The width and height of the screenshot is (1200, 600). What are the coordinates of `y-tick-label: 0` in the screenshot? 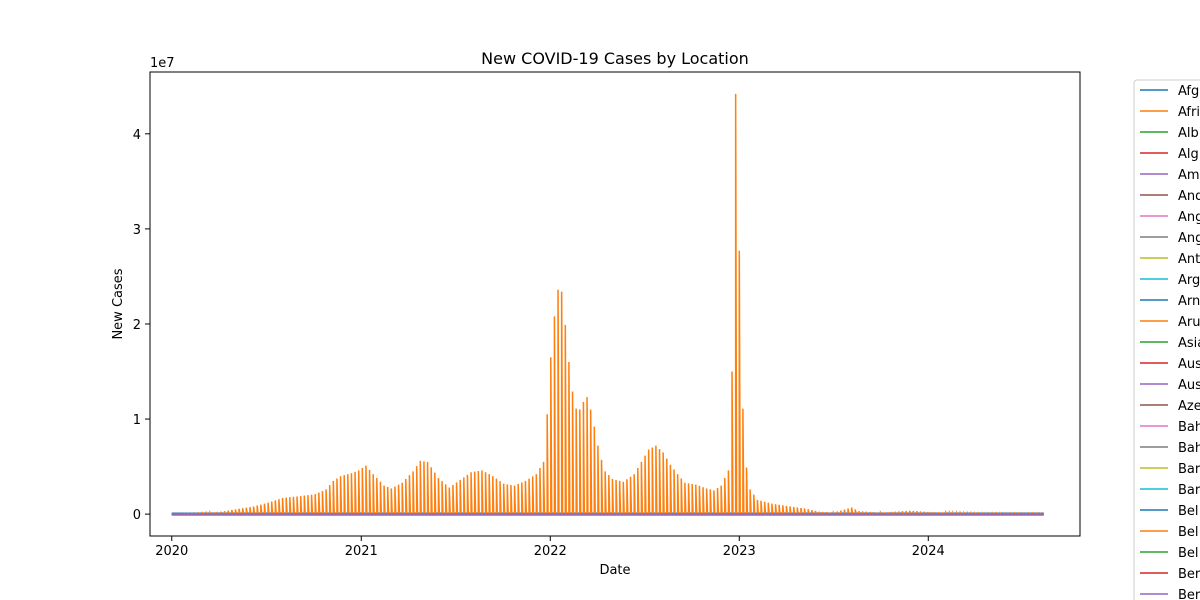 It's located at (137, 515).